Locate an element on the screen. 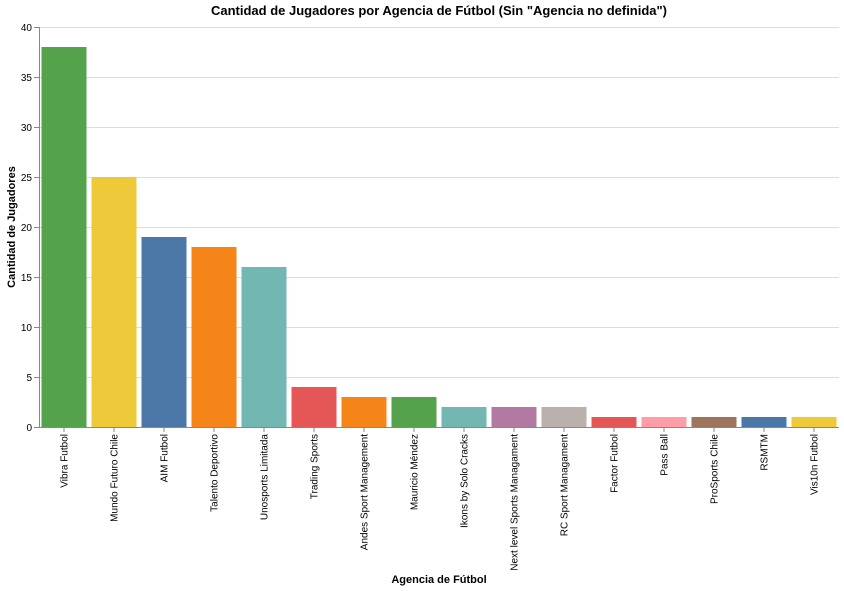 The image size is (844, 591). x-tick-label: Ikons by Solo Cracks is located at coordinates (465, 481).